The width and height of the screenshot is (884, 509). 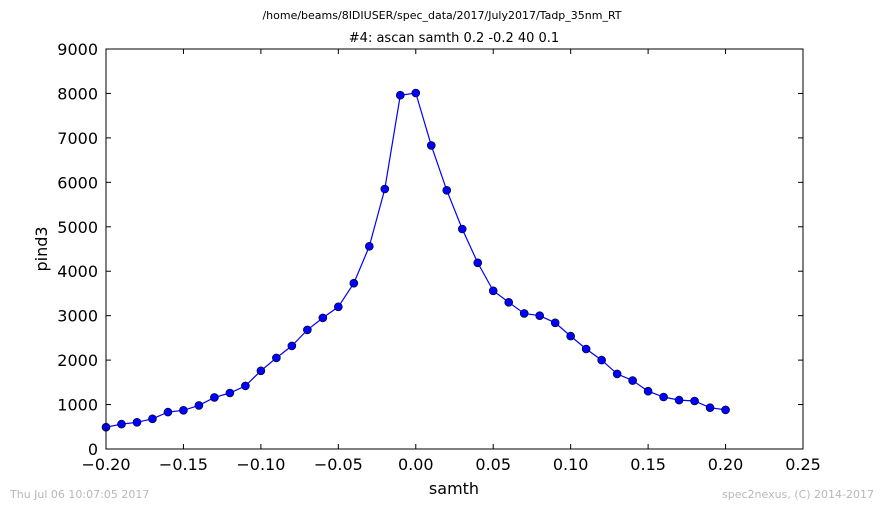 What do you see at coordinates (105, 464) in the screenshot?
I see `x-tick-label: −0.20` at bounding box center [105, 464].